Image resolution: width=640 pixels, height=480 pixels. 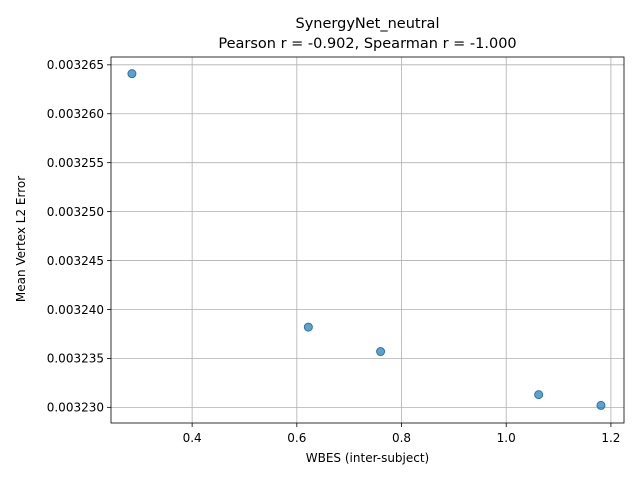 I want to click on x-axis-label: WBES (inter-subject), so click(x=368, y=458).